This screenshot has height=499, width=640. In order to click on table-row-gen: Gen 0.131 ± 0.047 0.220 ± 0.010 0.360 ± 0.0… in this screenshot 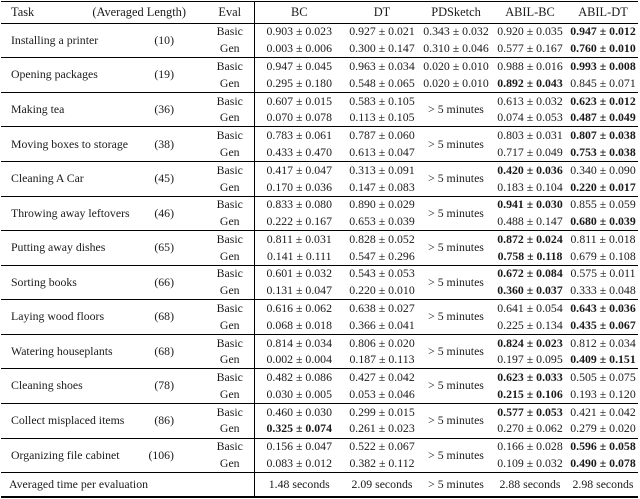, I will do `click(319, 291)`.